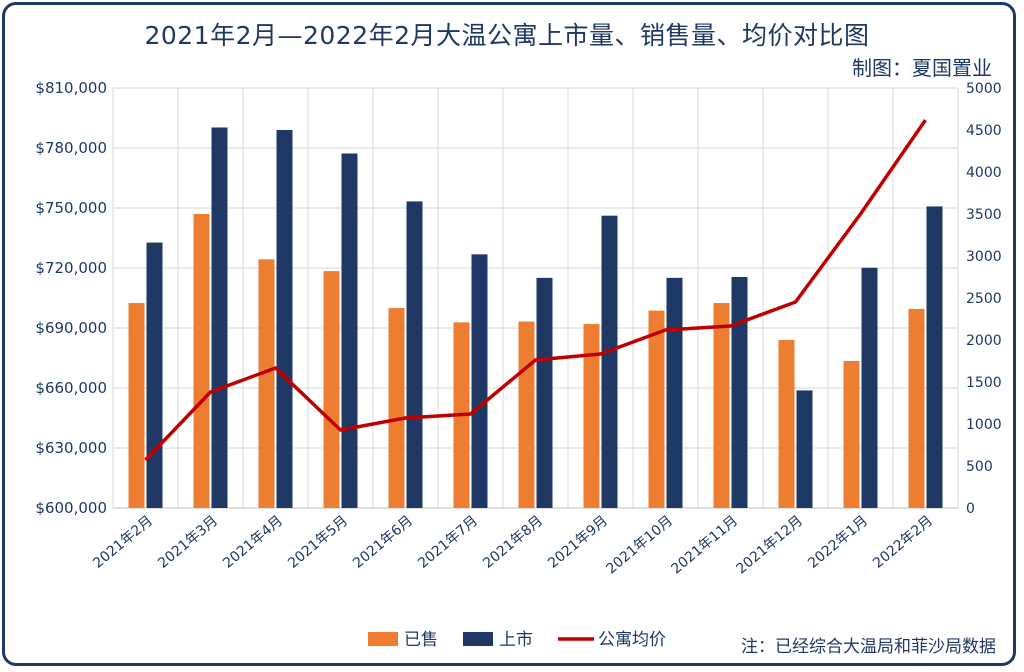 The width and height of the screenshot is (1024, 672). I want to click on y-right-tick-label: 500, so click(979, 467).